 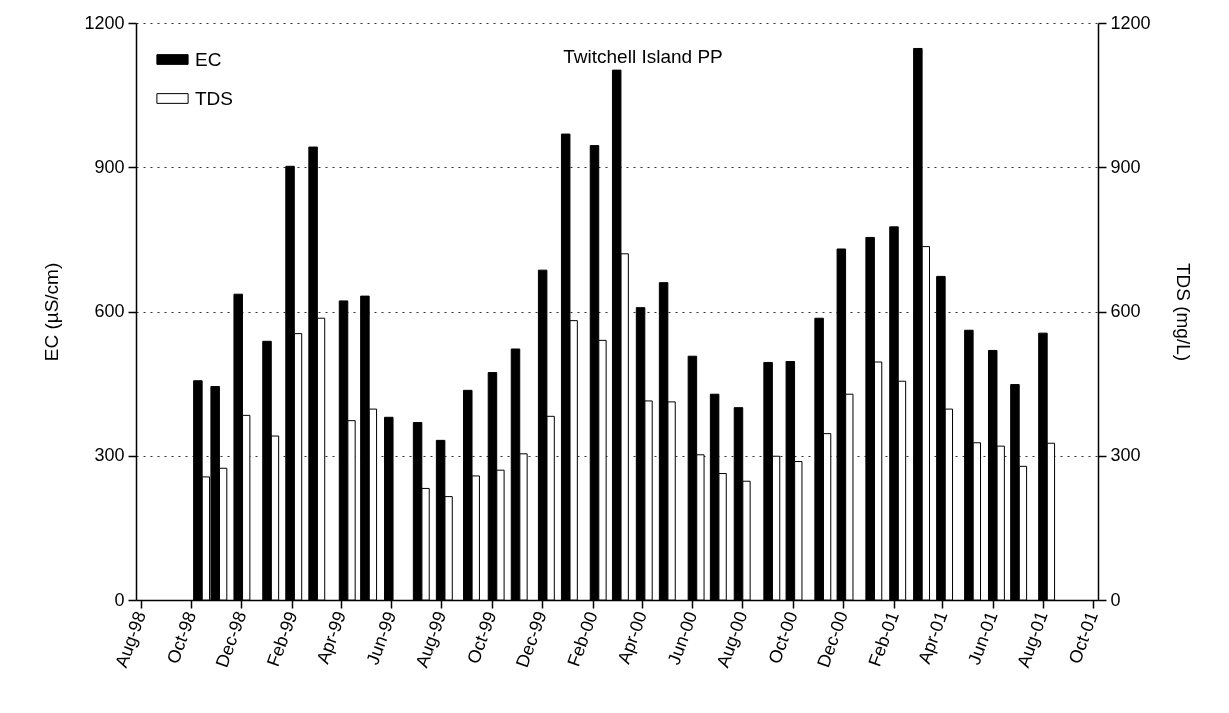 What do you see at coordinates (119, 599) in the screenshot?
I see `y-tick-label: 0` at bounding box center [119, 599].